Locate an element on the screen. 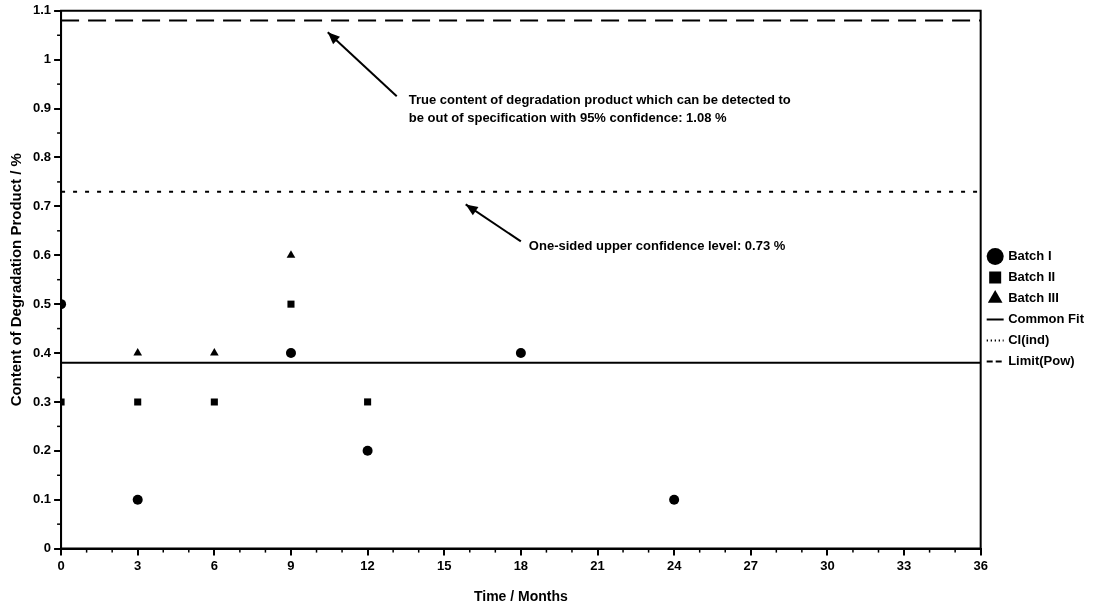  y-tick-label: 0.7 is located at coordinates (42, 205).